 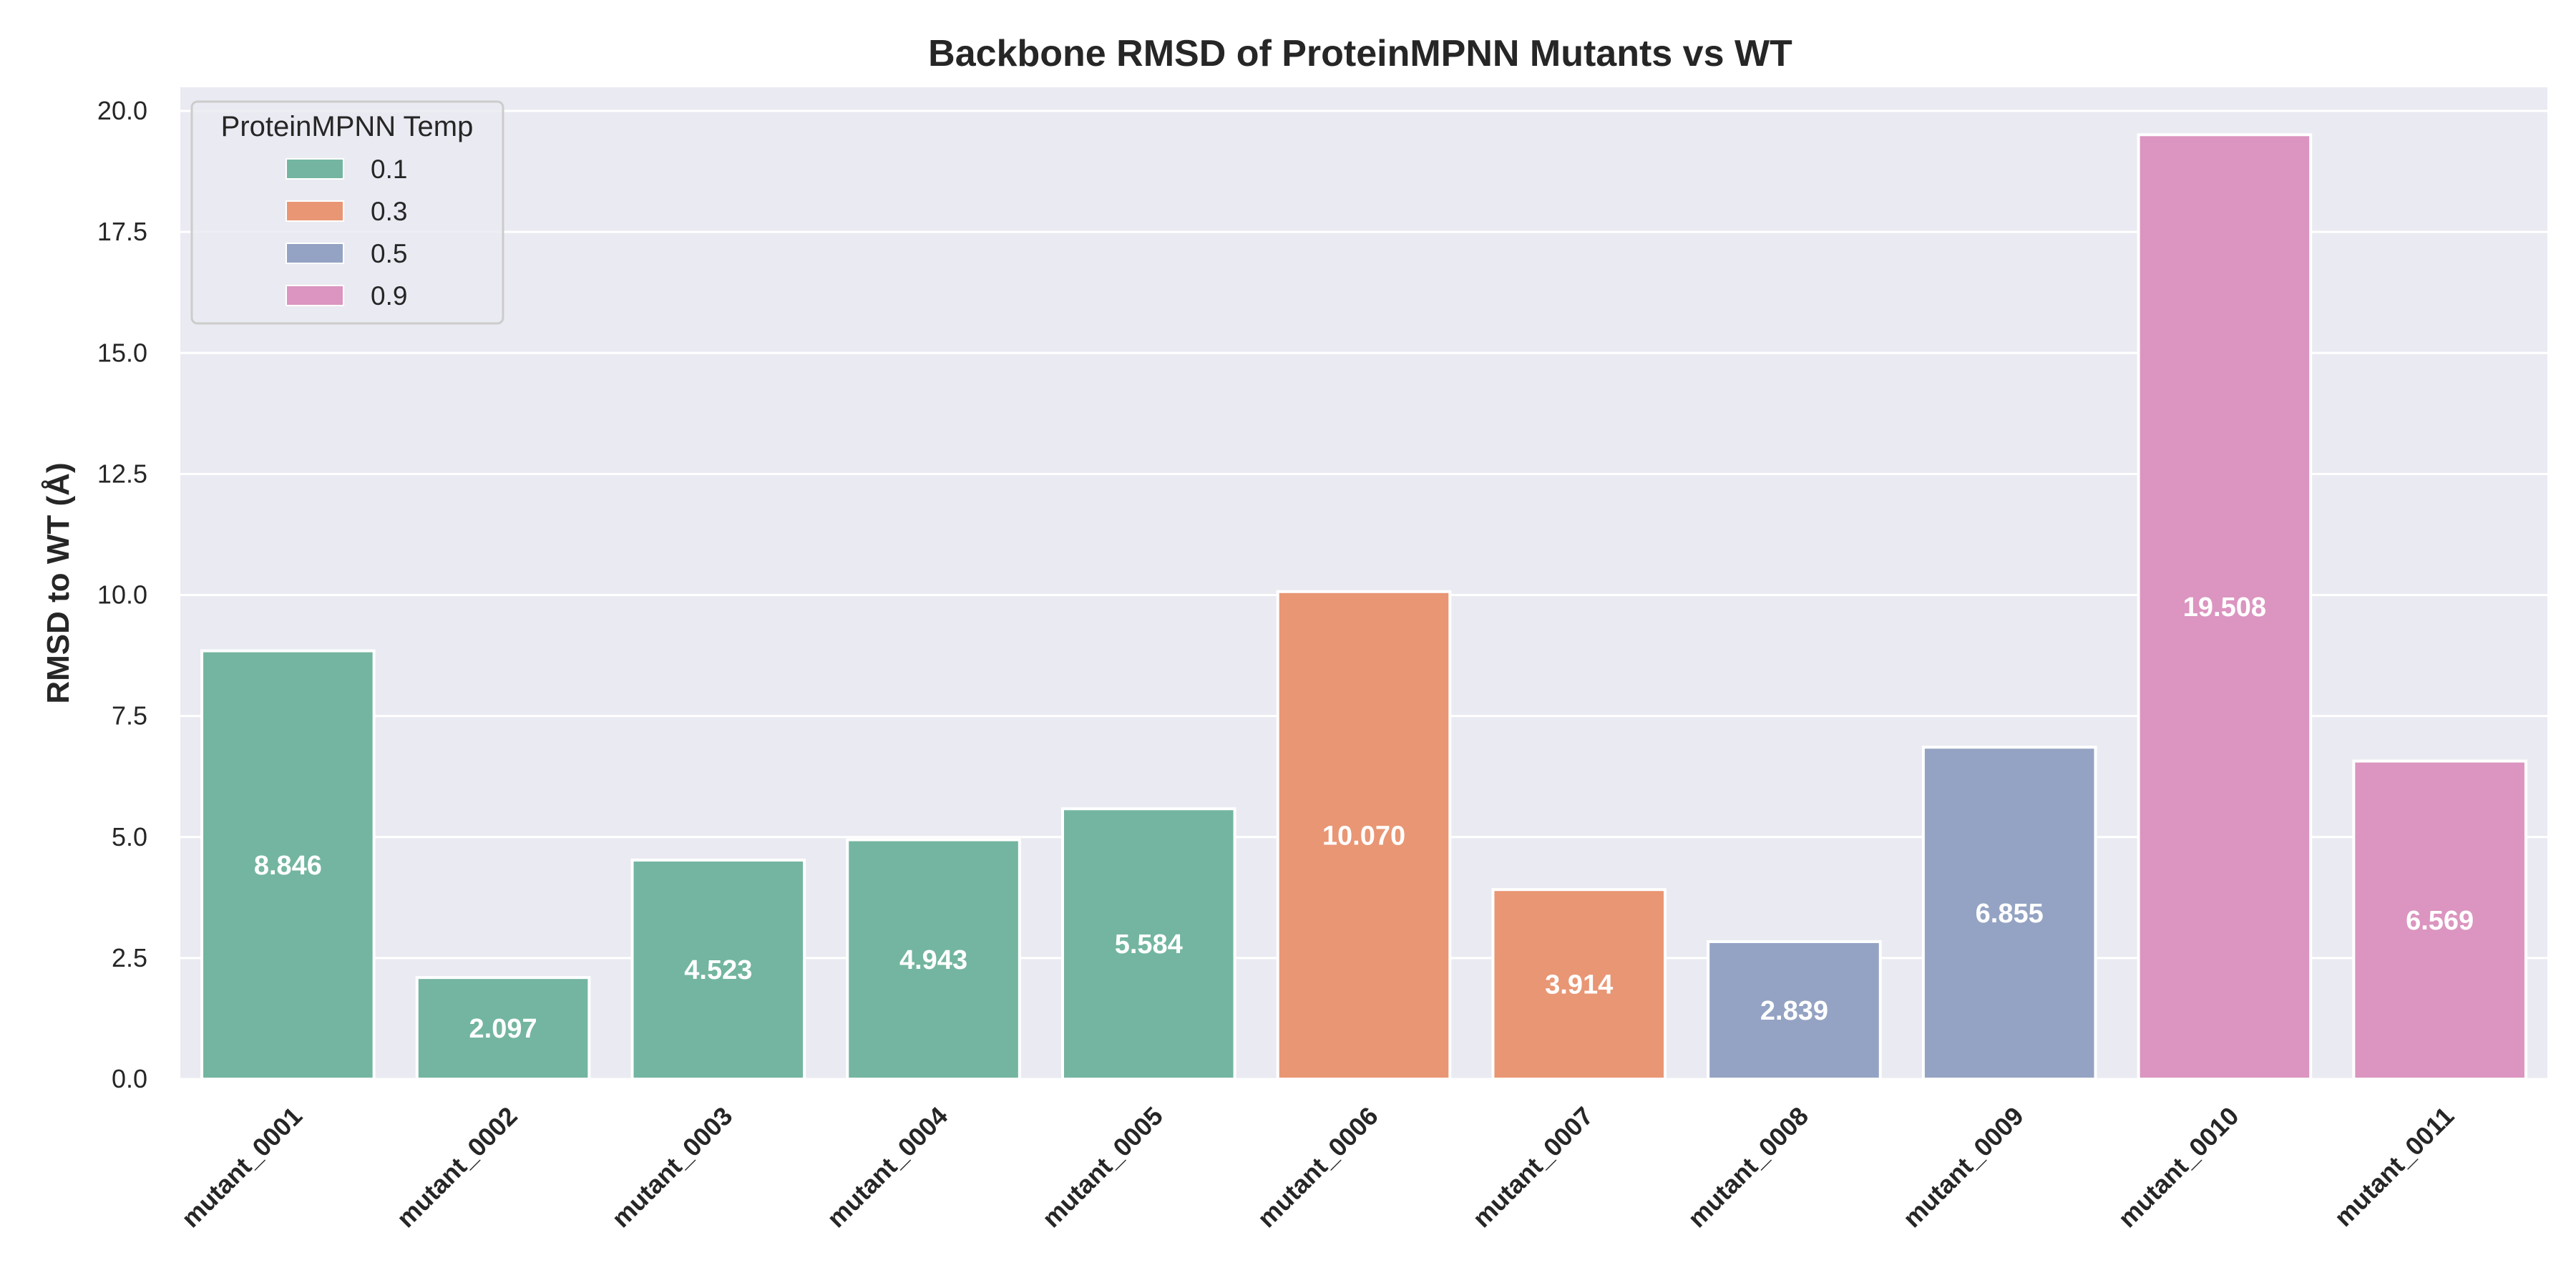 I want to click on legend-label: 0.1, so click(x=389, y=169).